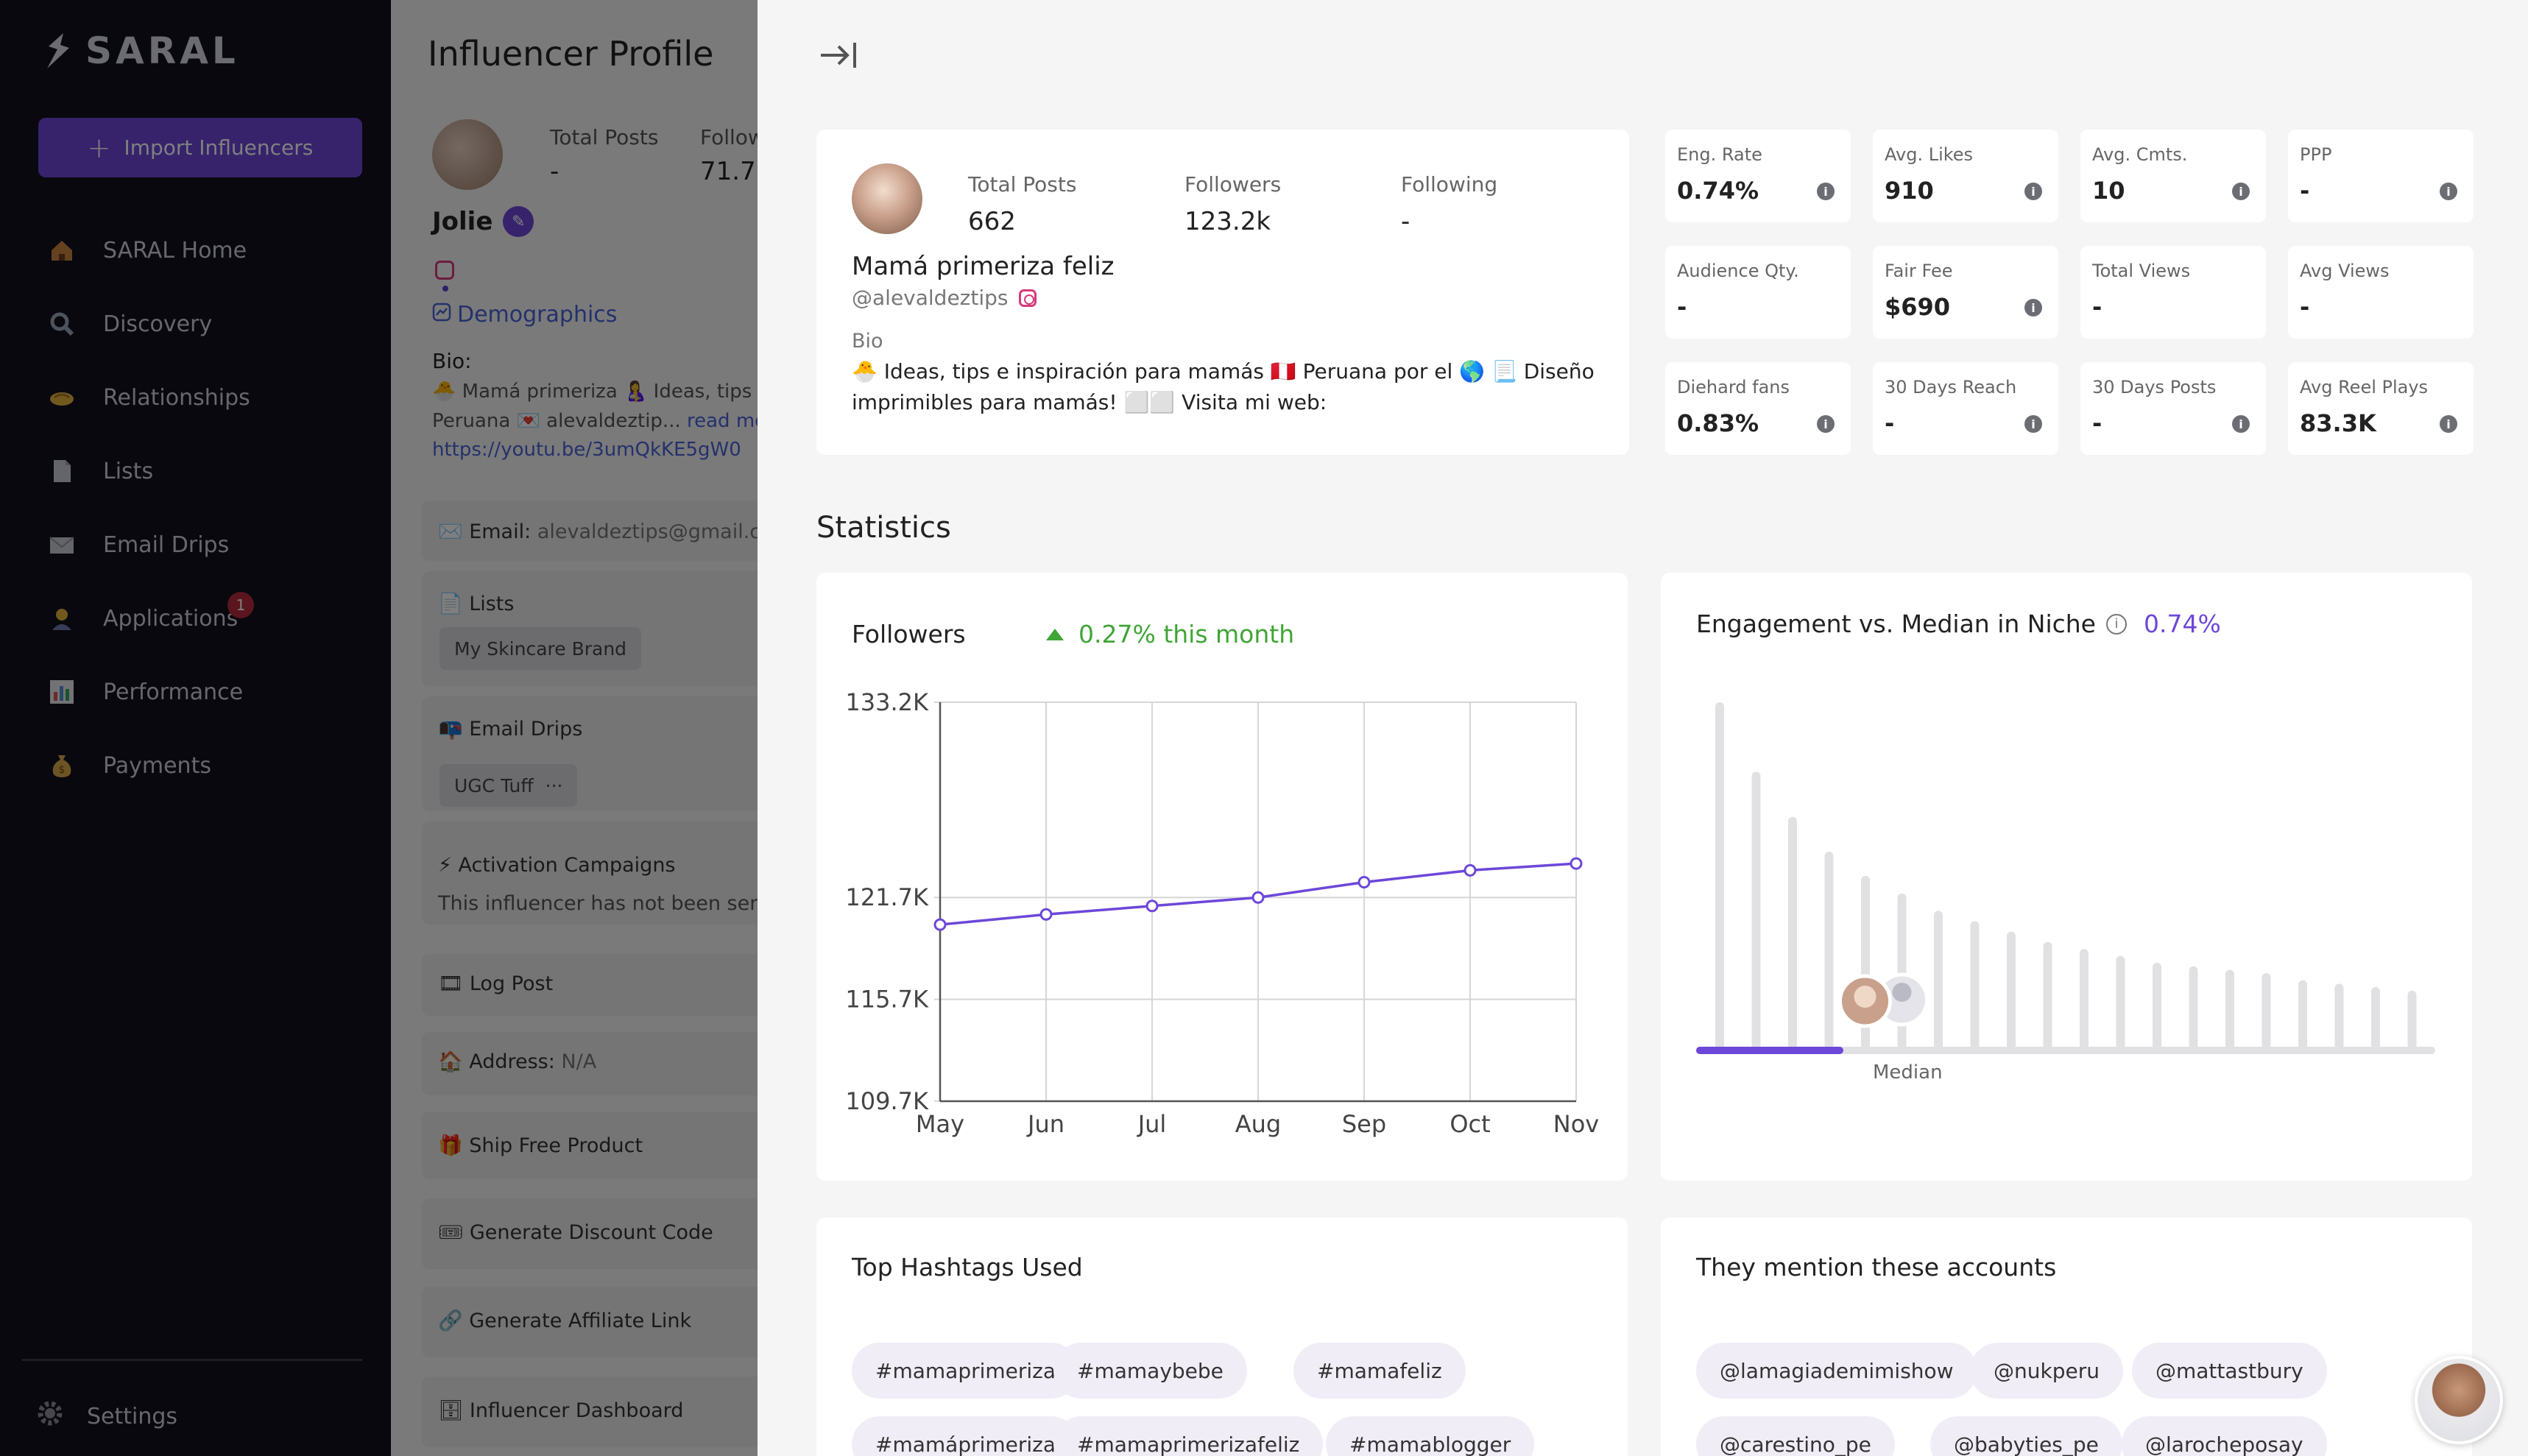 Image resolution: width=2528 pixels, height=1456 pixels. I want to click on metric-avg-views: Avg Views -, so click(2381, 292).